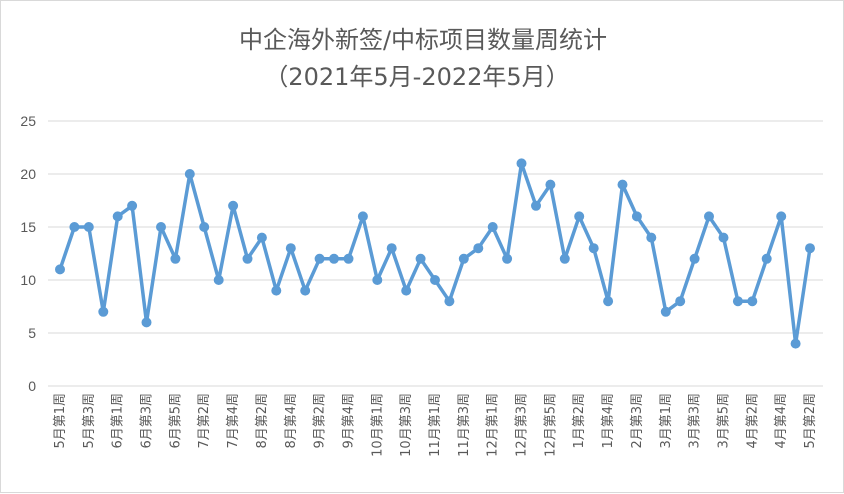 This screenshot has width=844, height=494. Describe the element at coordinates (579, 421) in the screenshot. I see `x-tick-label: 1月第2周` at that location.